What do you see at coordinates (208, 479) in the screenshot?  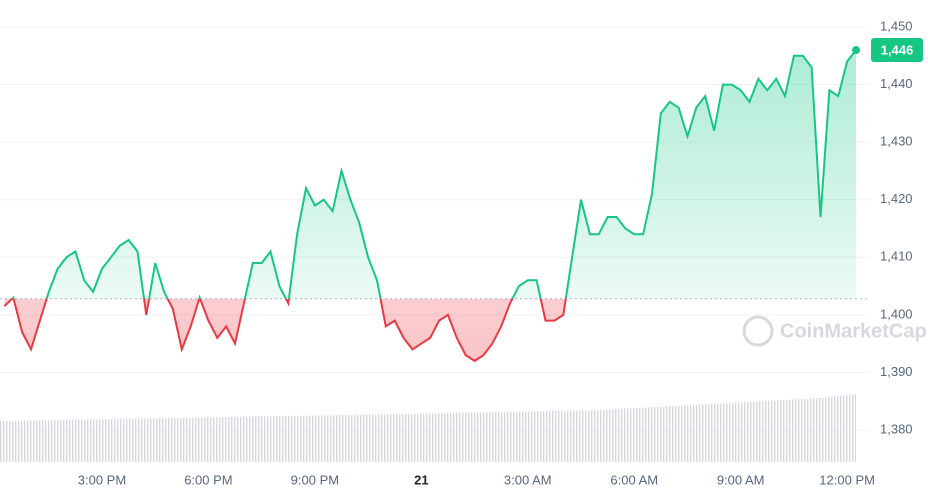 I see `x-tick-label: 6:00 PM` at bounding box center [208, 479].